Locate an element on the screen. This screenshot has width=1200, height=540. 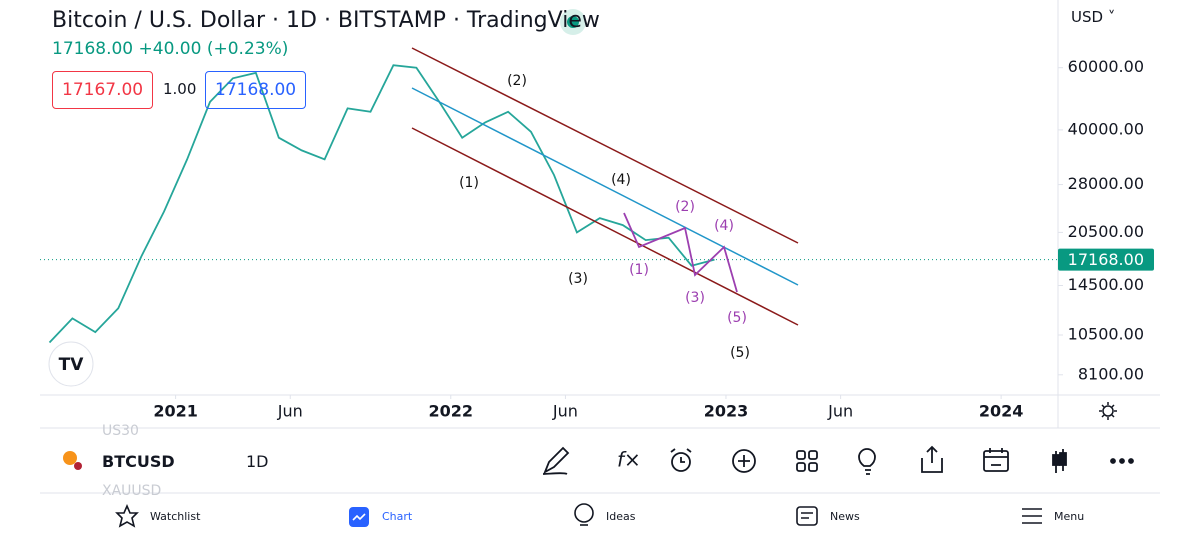
flag-icon is located at coordinates (78, 466).